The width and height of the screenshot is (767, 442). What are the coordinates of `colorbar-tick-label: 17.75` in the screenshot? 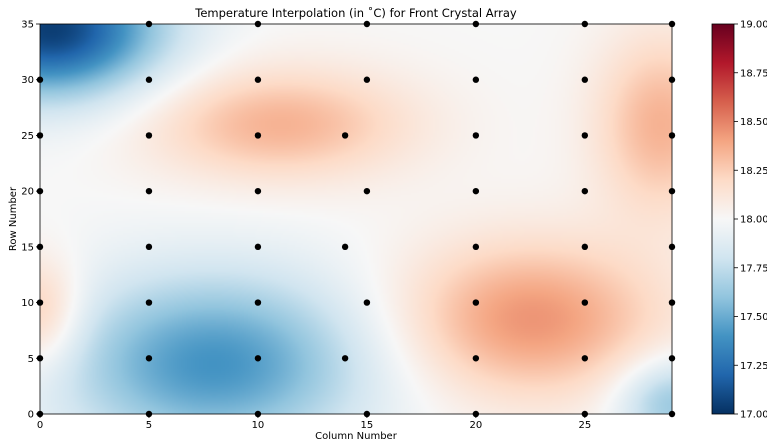 It's located at (753, 268).